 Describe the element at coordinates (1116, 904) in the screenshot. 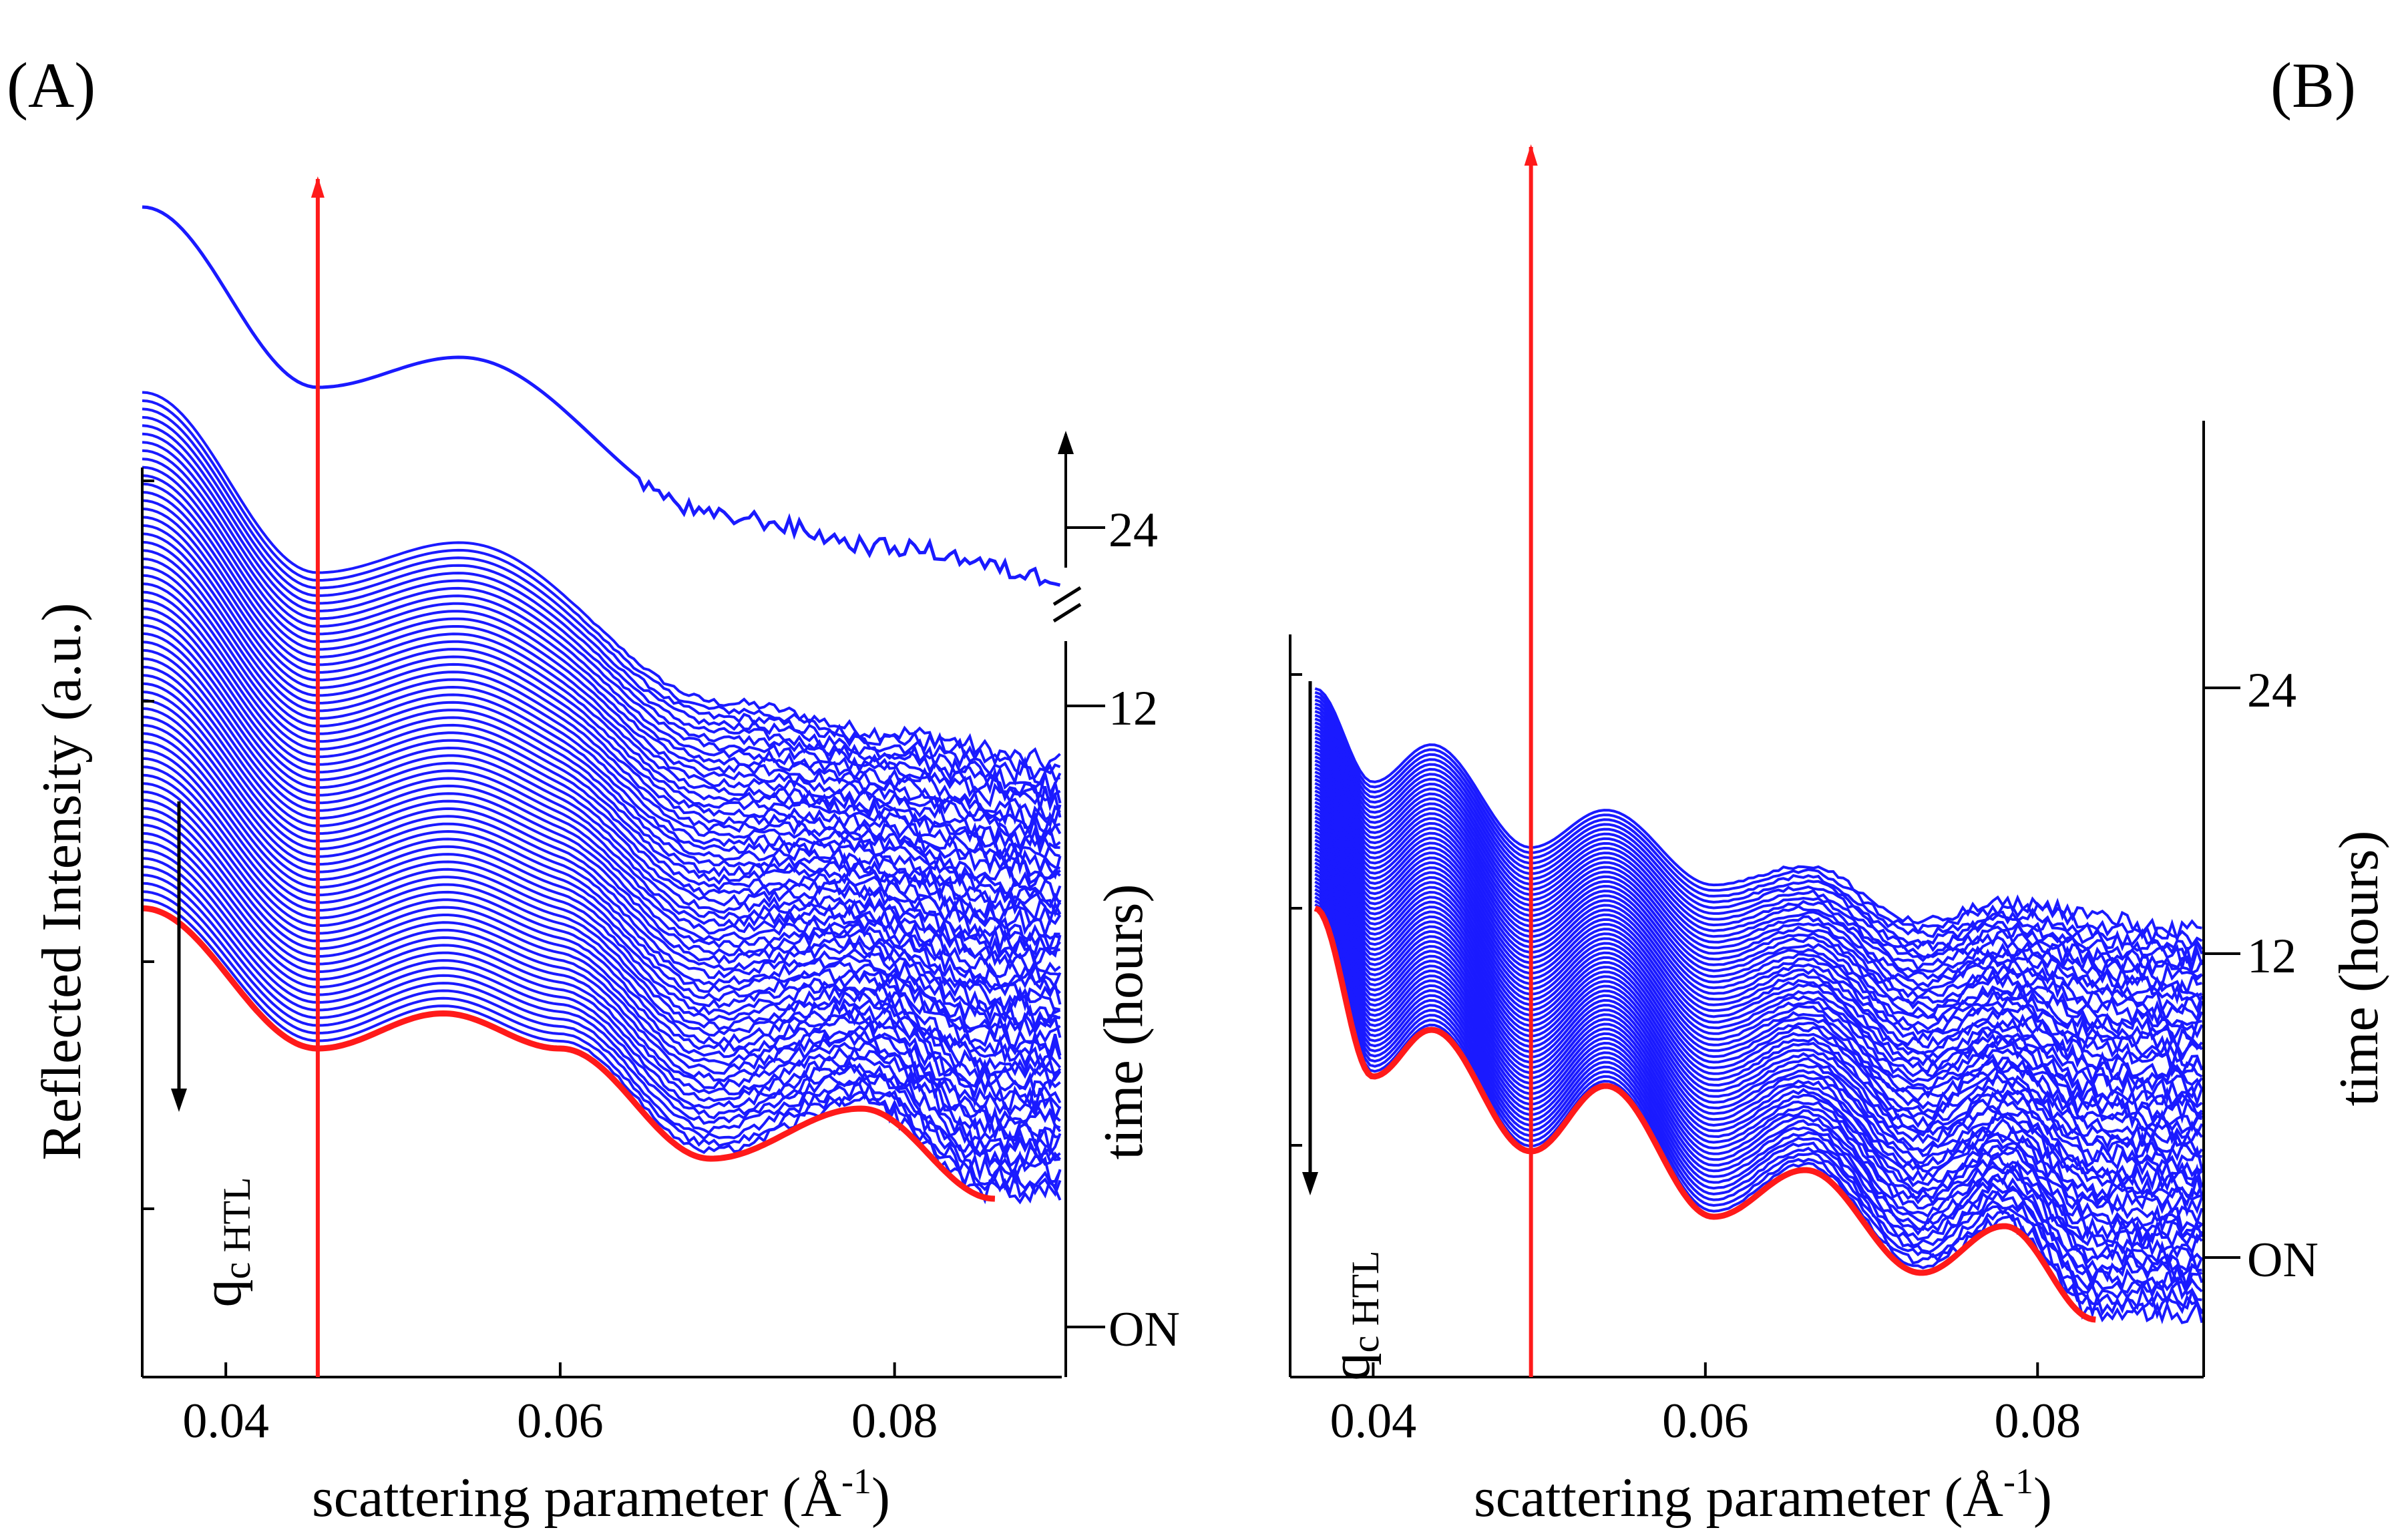

I see `panel-a-time-axis: 24 12 ON time (hours)` at that location.